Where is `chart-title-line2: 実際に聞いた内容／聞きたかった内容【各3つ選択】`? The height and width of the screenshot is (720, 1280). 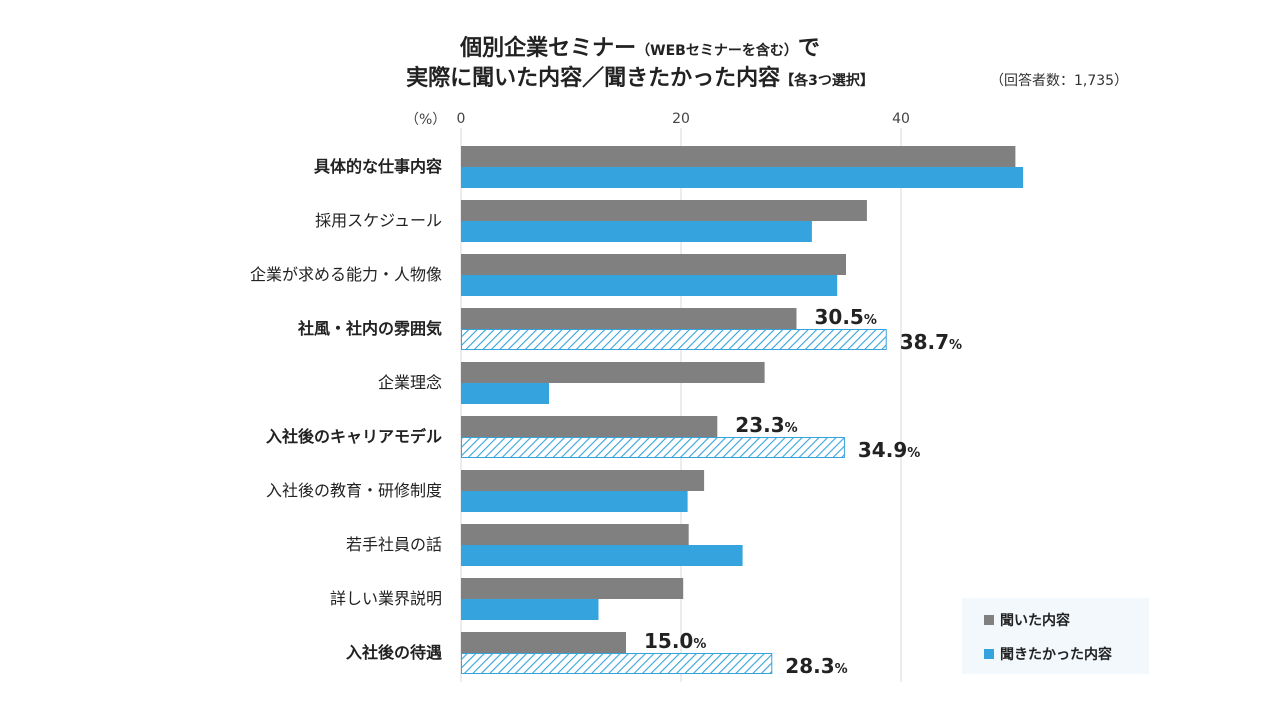 chart-title-line2: 実際に聞いた内容／聞きたかった内容【各3つ選択】 is located at coordinates (640, 76).